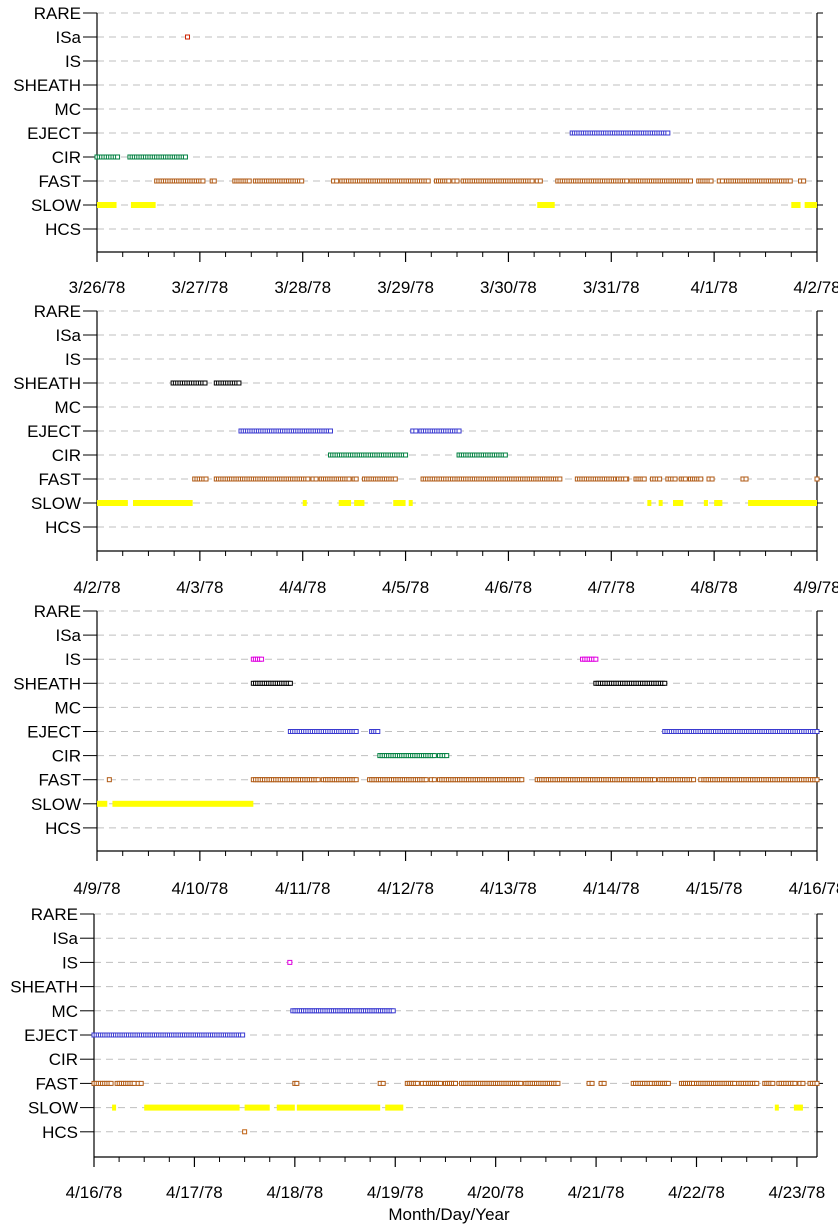  I want to click on x-tick-label: 4/18/78, so click(294, 1192).